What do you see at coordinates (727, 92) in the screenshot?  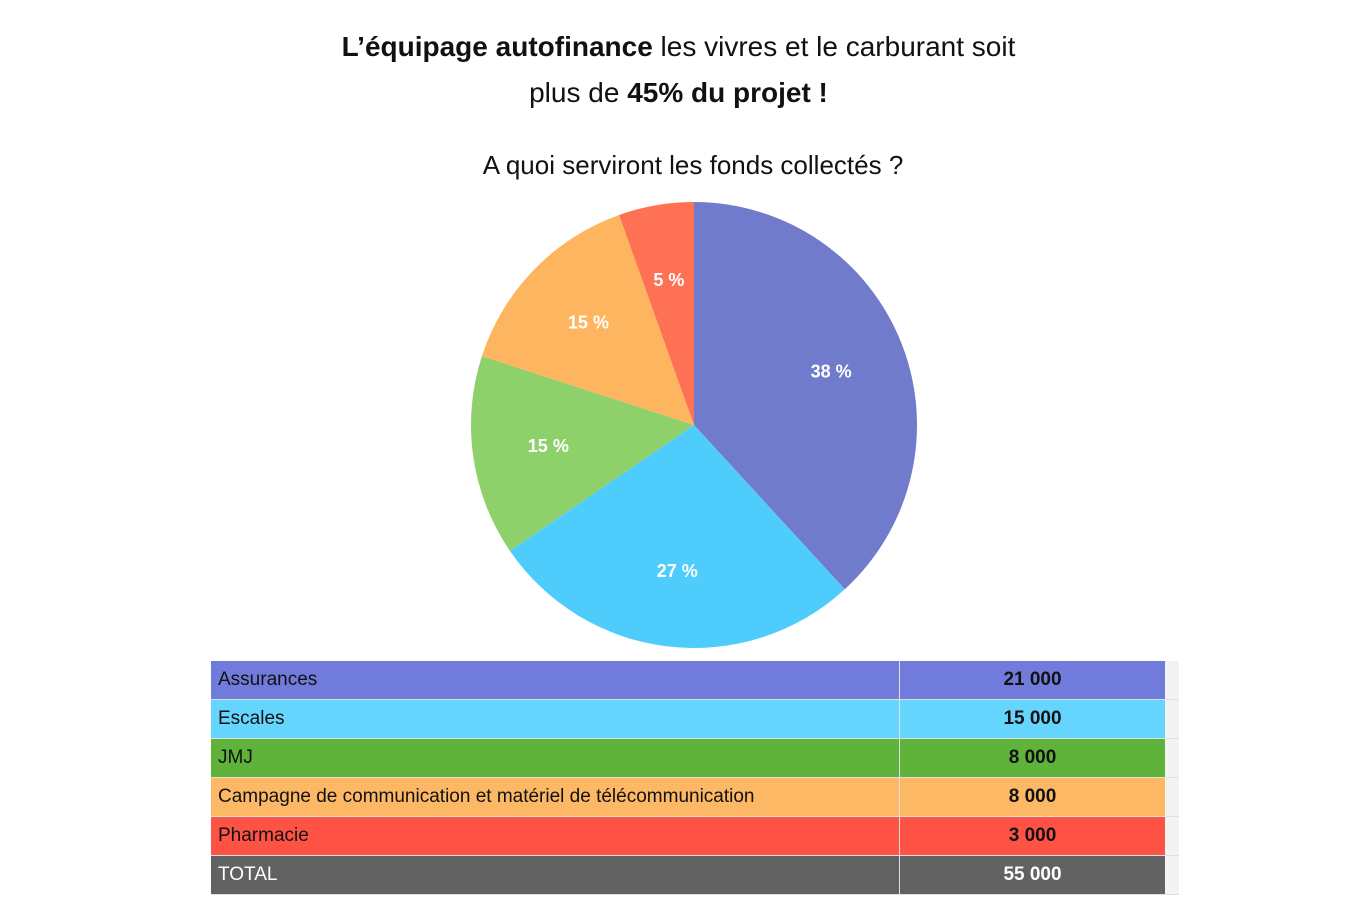 I see `headline-bold-2: 45% du projet !` at bounding box center [727, 92].